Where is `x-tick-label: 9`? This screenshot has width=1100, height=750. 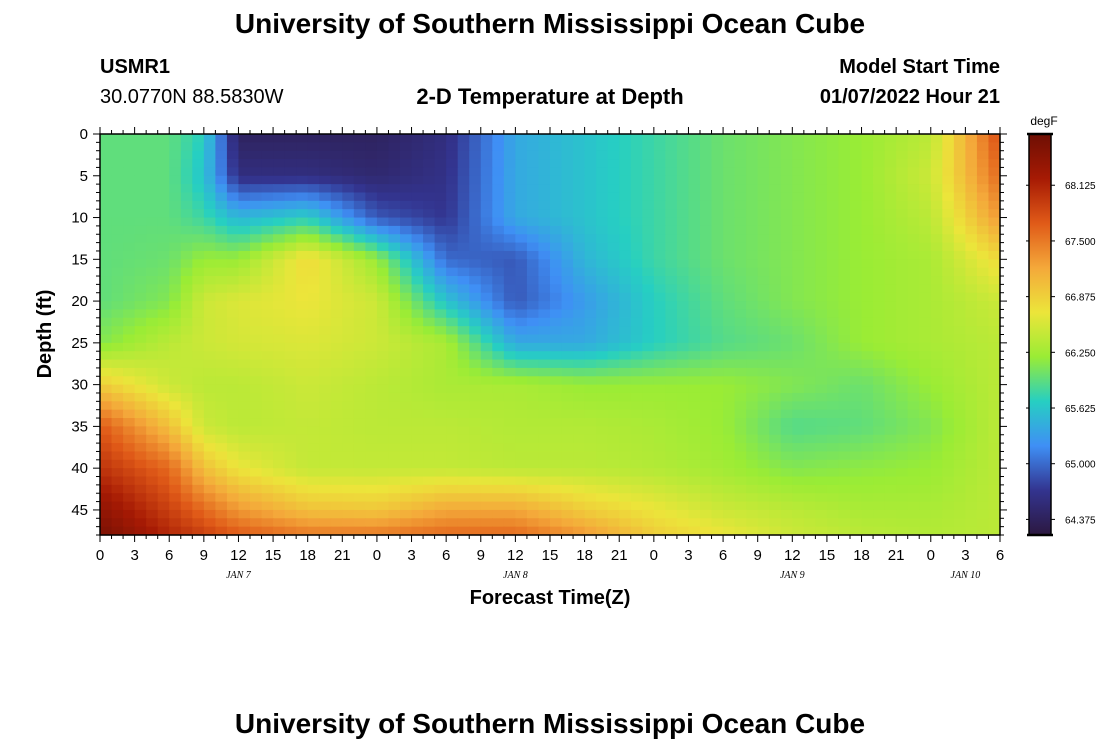 x-tick-label: 9 is located at coordinates (204, 555).